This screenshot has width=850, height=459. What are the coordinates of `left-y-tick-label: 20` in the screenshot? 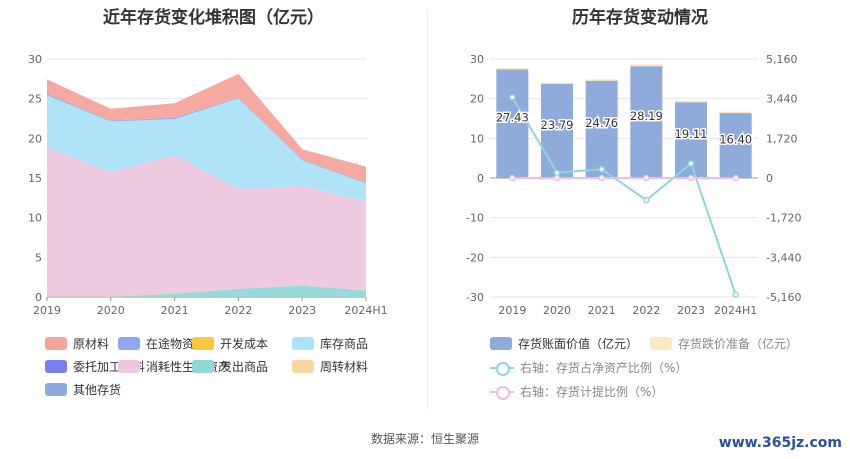 It's located at (35, 138).